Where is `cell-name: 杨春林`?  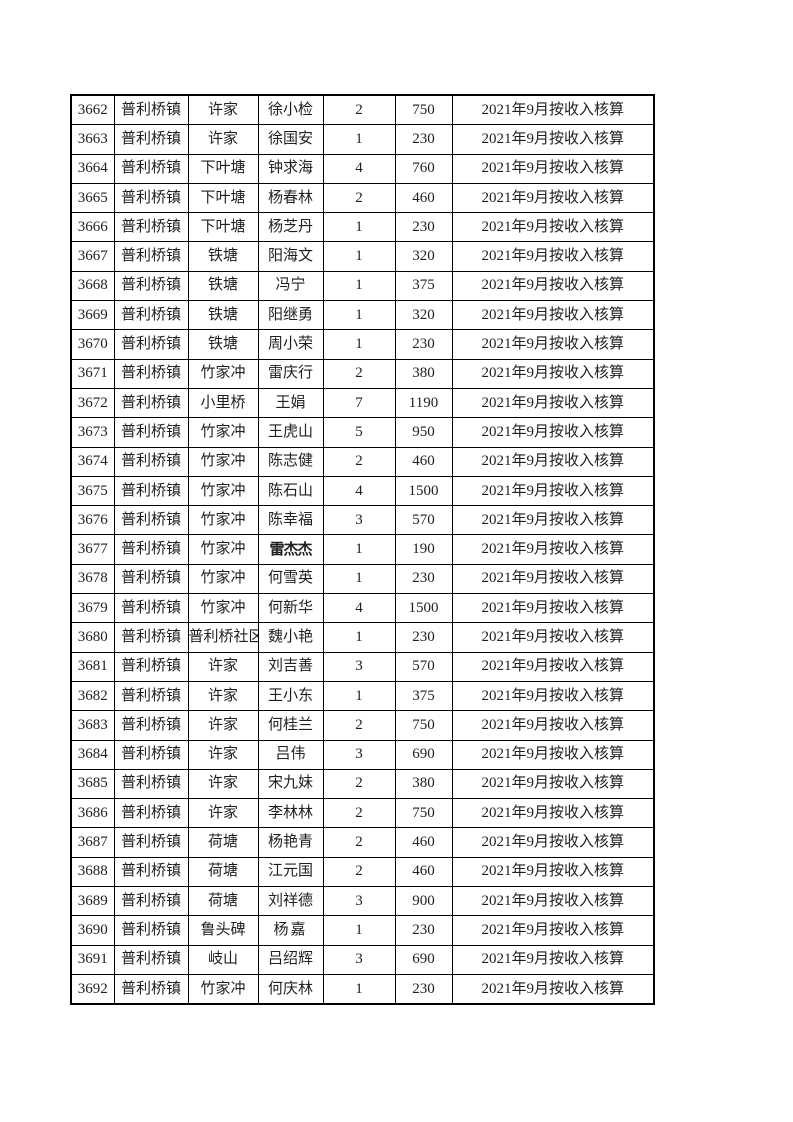
cell-name: 杨春林 is located at coordinates (290, 198).